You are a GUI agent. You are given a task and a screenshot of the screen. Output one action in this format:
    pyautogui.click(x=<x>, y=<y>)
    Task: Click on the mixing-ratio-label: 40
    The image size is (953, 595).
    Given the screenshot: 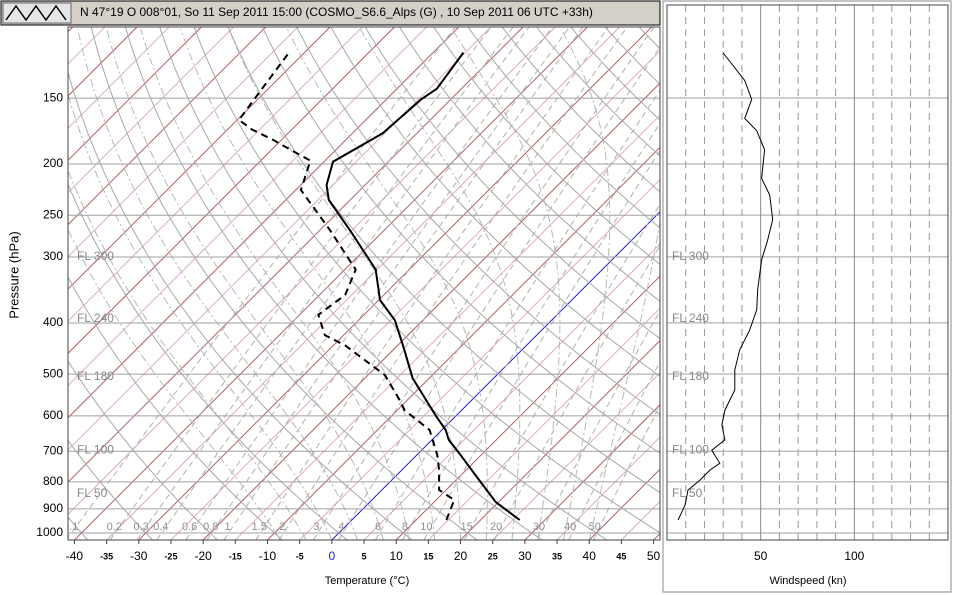 What is the action you would take?
    pyautogui.click(x=570, y=527)
    